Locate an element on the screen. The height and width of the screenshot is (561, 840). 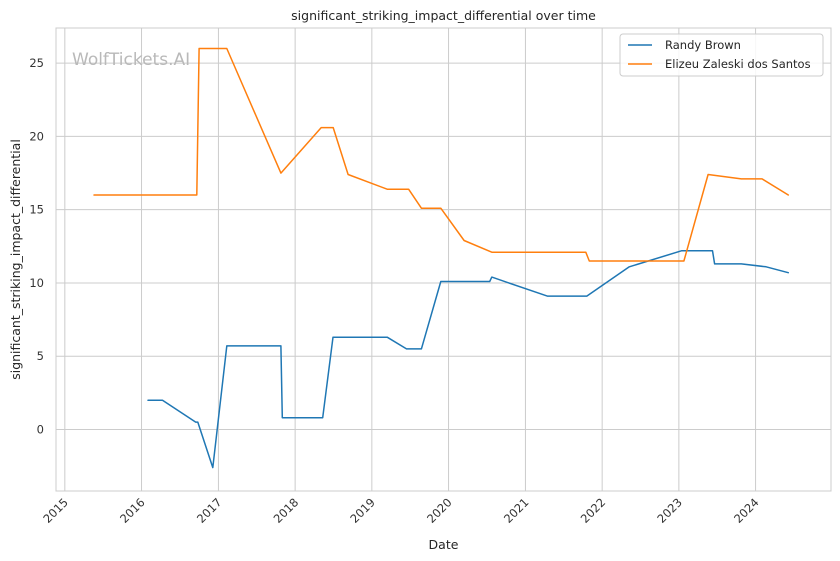
y-tick-label: 0 is located at coordinates (40, 429).